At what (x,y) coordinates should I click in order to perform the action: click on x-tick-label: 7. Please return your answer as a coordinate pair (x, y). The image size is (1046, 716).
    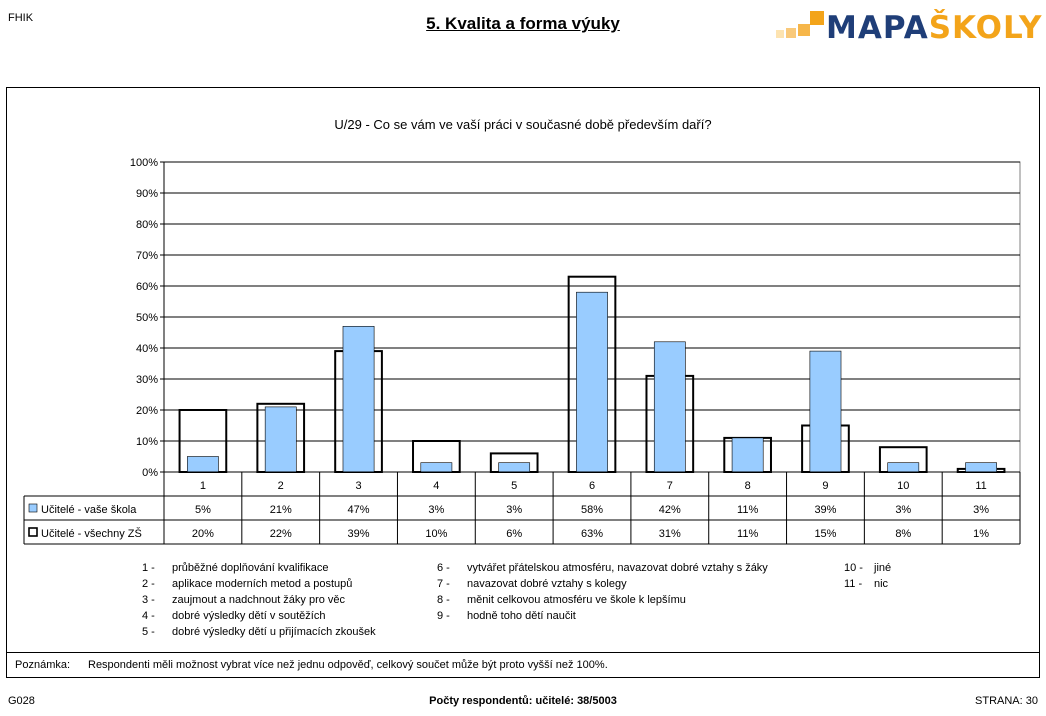
    Looking at the image, I should click on (670, 486).